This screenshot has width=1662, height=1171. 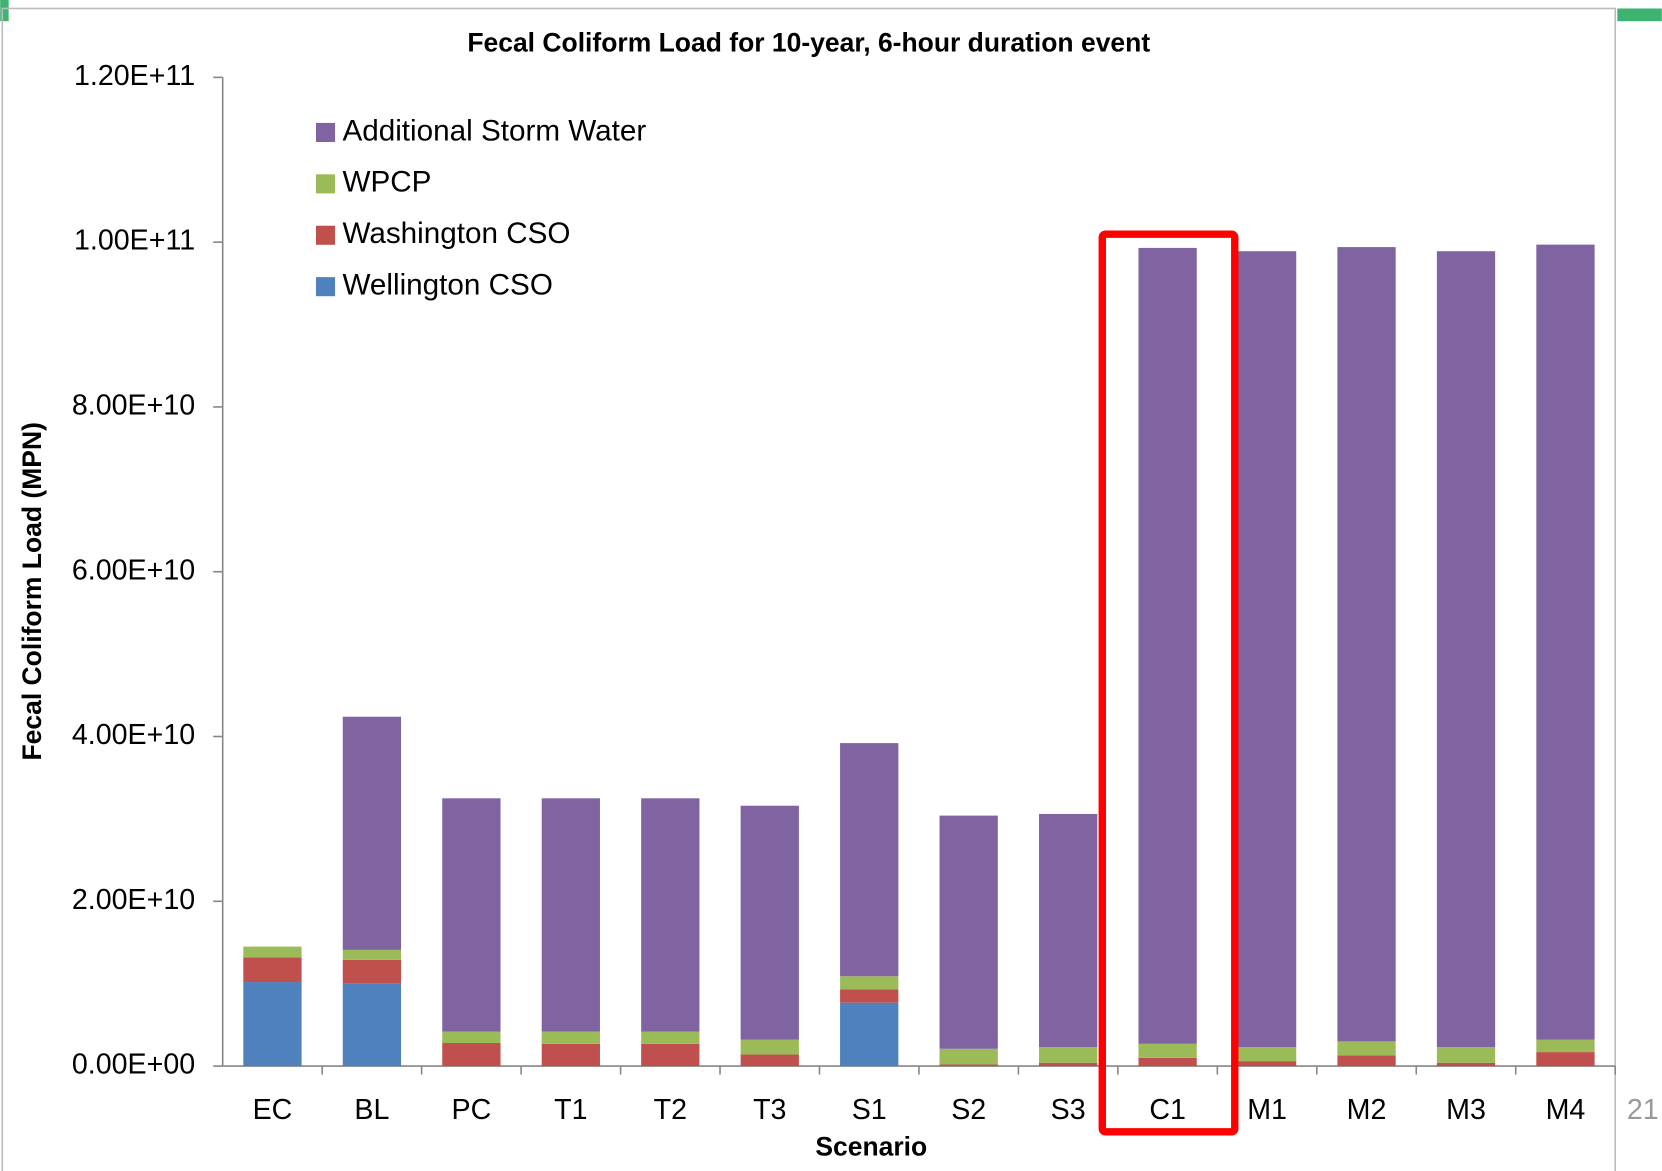 What do you see at coordinates (371, 1110) in the screenshot?
I see `x-tick-label: BL` at bounding box center [371, 1110].